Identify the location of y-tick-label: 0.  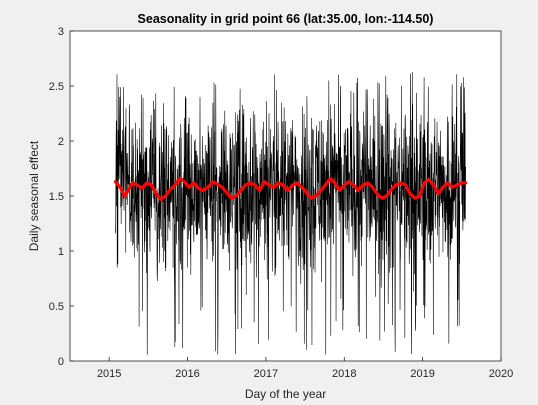
(61, 362).